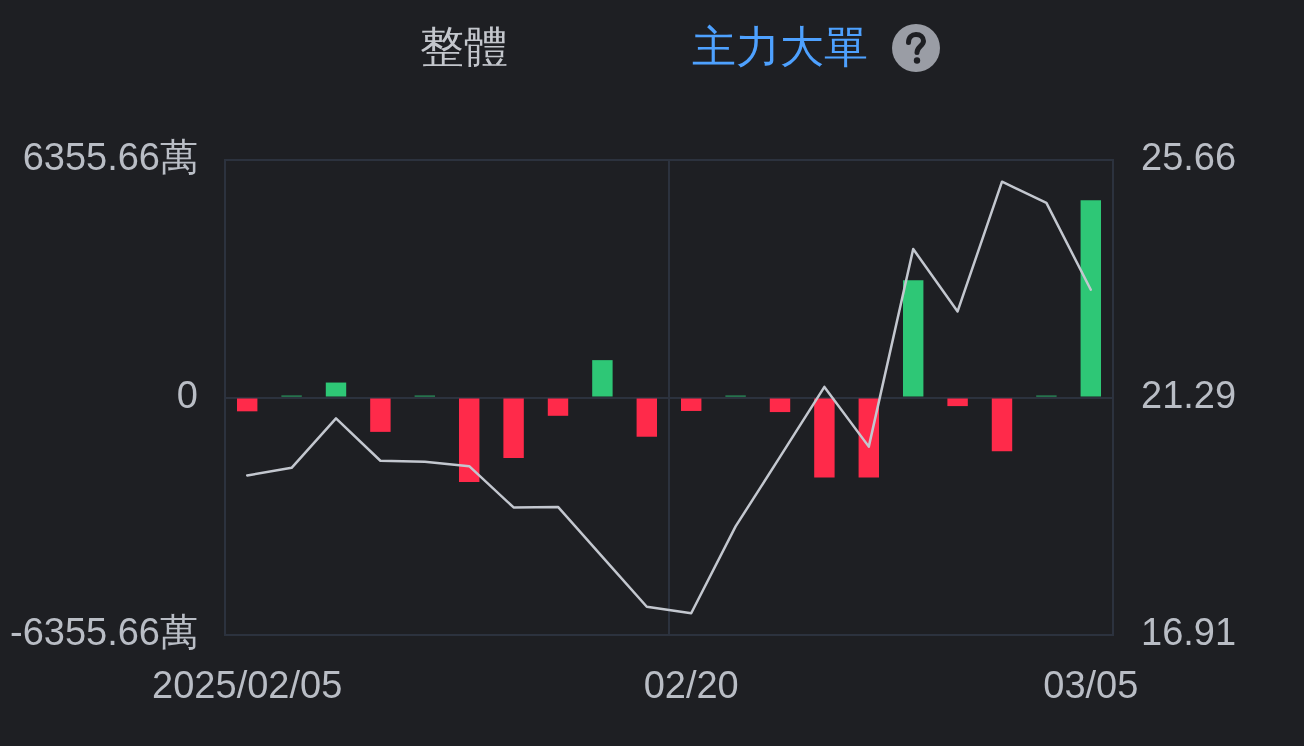  I want to click on text: 主力大單, so click(780, 47).